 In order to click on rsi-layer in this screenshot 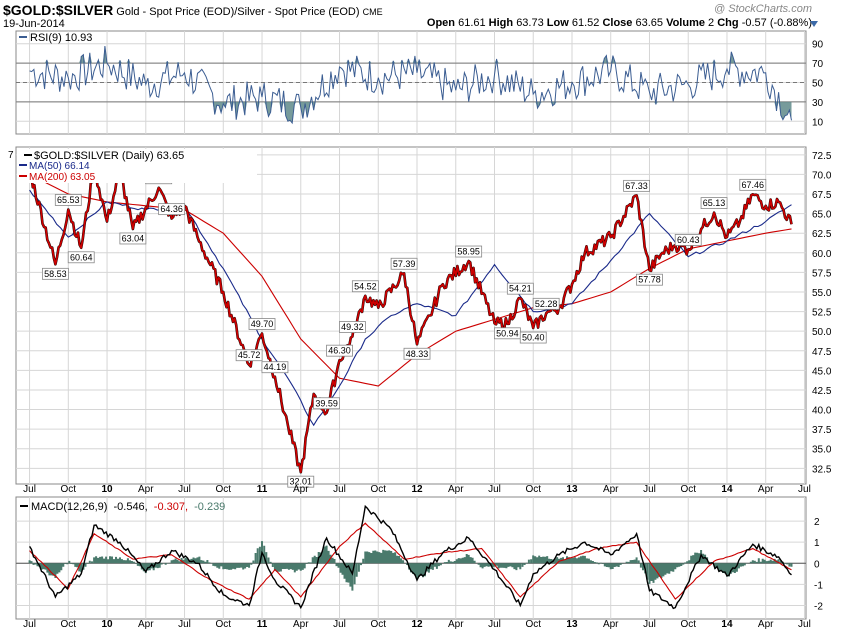, I will do `click(410, 85)`.